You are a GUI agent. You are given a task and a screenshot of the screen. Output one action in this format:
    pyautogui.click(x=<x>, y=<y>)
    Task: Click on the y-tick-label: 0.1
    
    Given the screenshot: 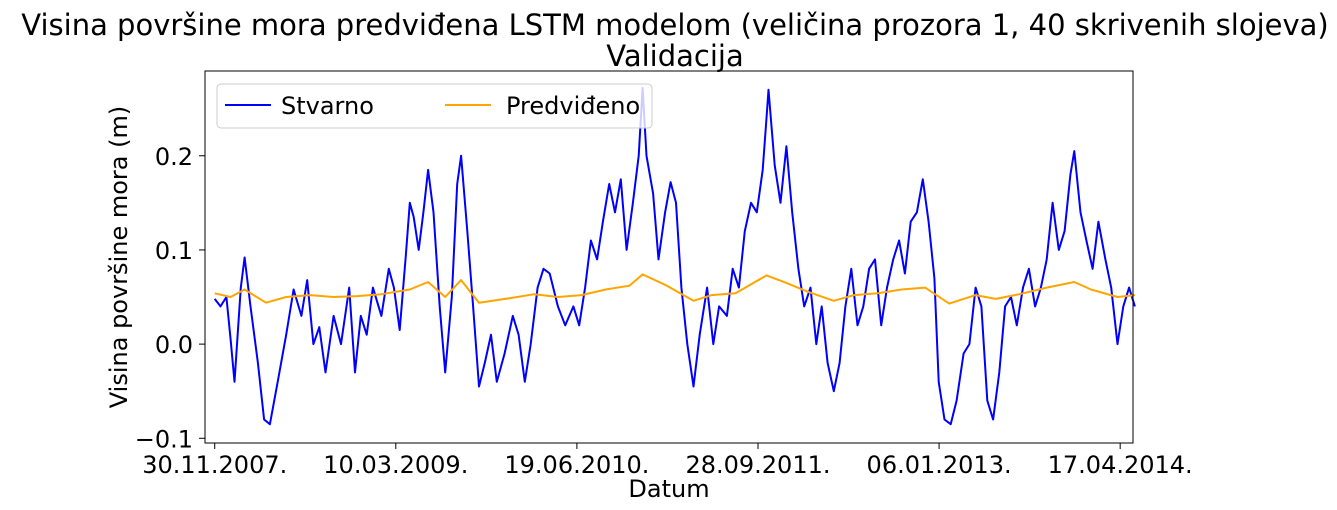 What is the action you would take?
    pyautogui.click(x=174, y=251)
    